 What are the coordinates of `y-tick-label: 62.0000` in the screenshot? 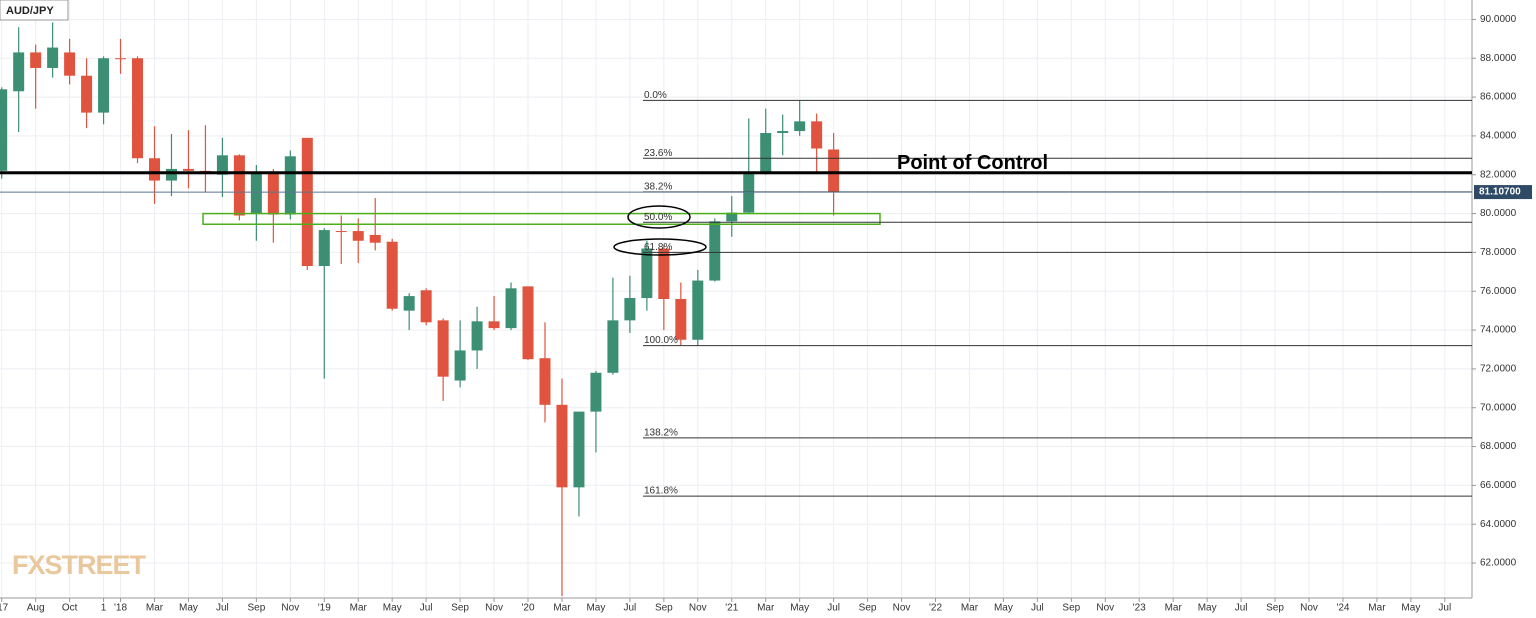 It's located at (1498, 563).